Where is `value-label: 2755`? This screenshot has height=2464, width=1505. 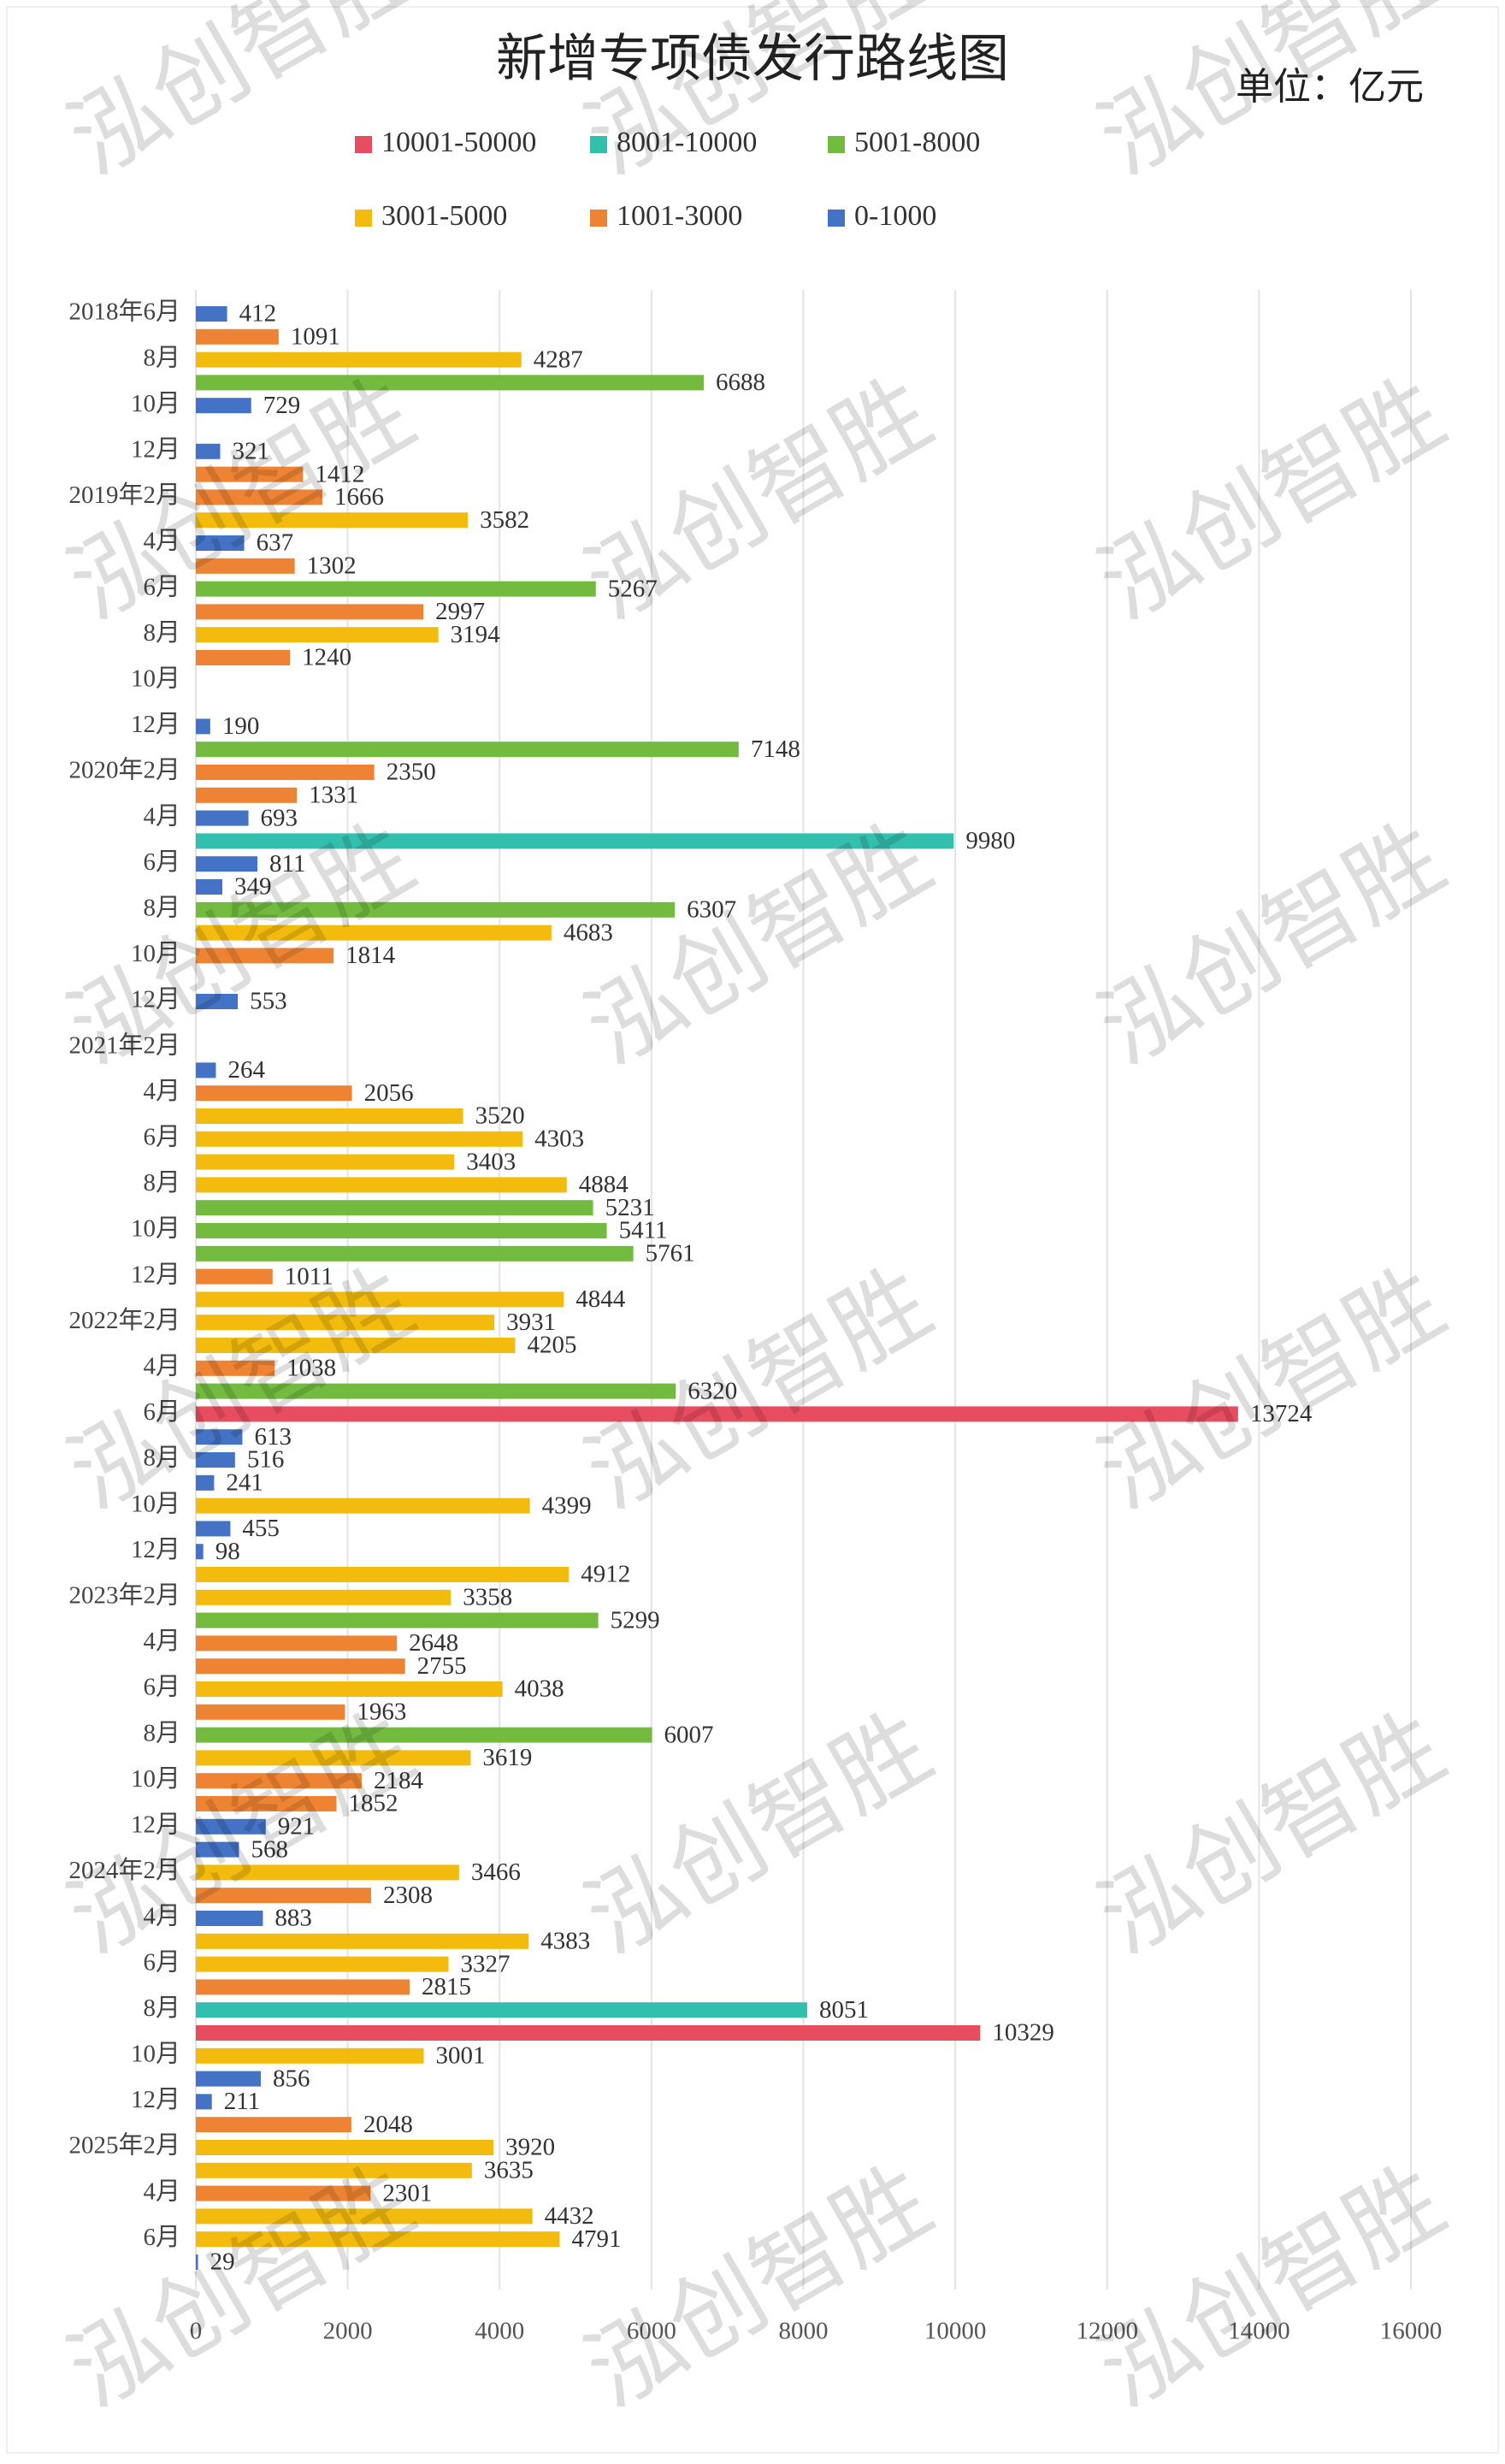
value-label: 2755 is located at coordinates (442, 1666).